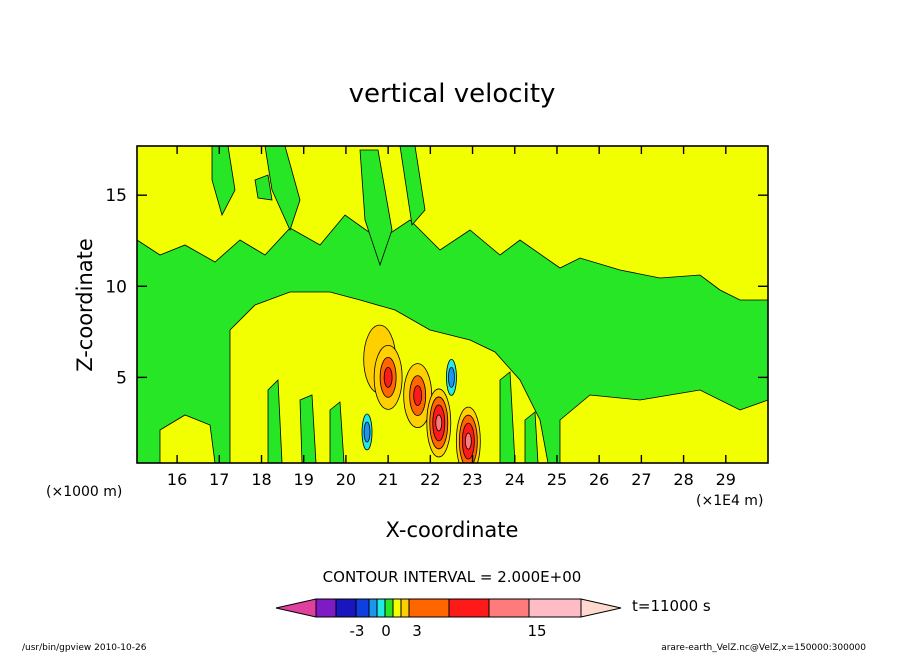  I want to click on right-yellow-strip, so click(663, 426).